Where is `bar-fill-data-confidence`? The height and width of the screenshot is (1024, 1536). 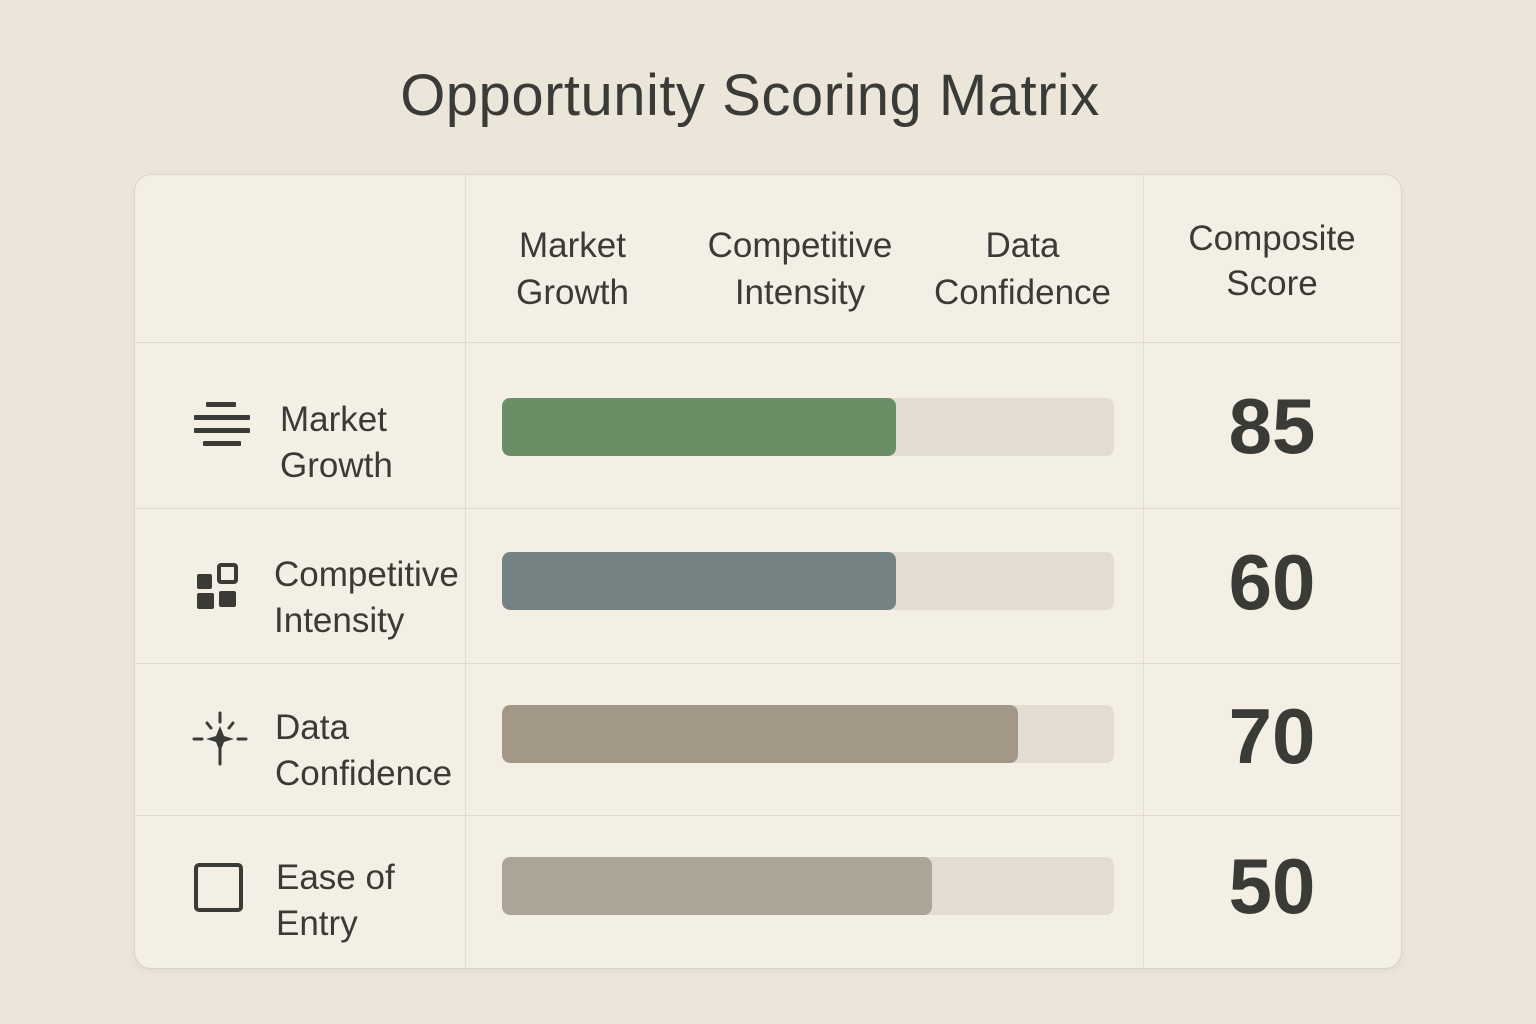 bar-fill-data-confidence is located at coordinates (760, 734).